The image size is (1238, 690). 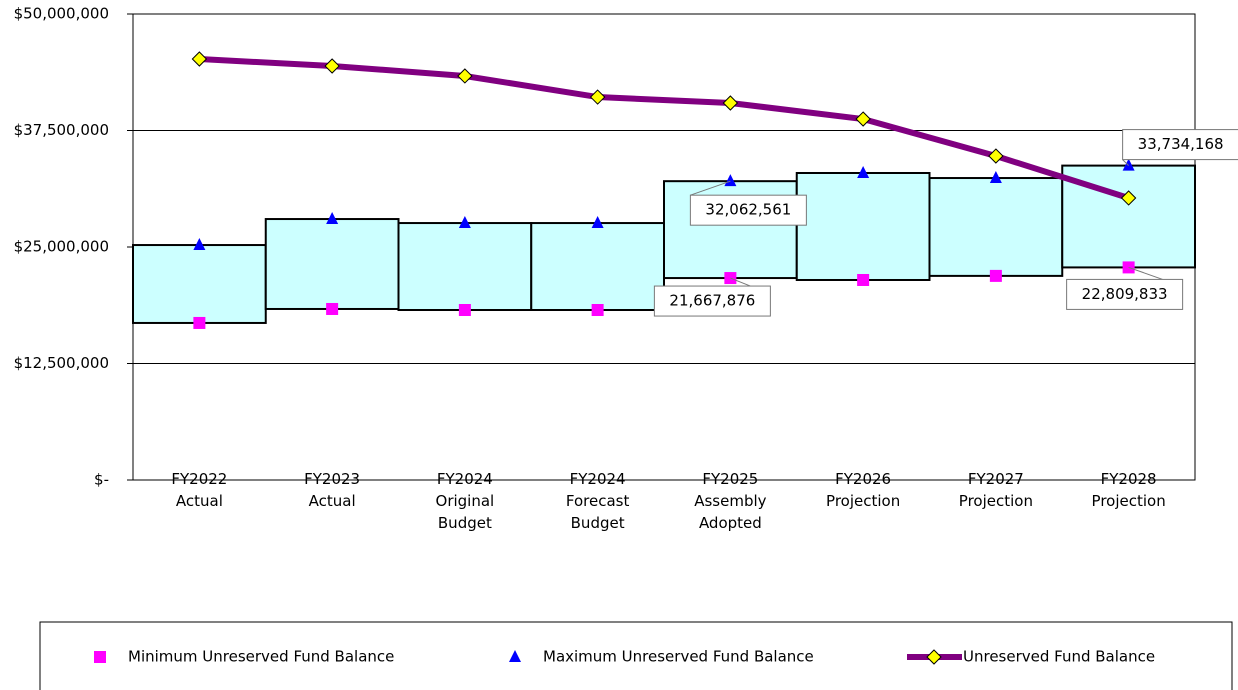 I want to click on y-tick-label: $37,500,000, so click(x=61, y=130).